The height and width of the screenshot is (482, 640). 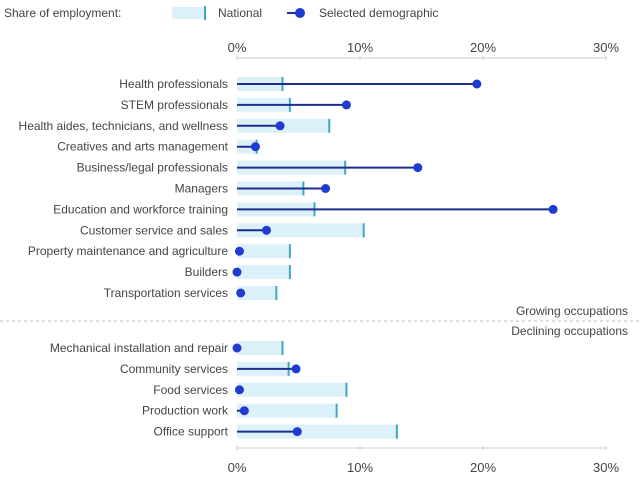 I want to click on row-label: Education and workforce training, so click(x=140, y=209).